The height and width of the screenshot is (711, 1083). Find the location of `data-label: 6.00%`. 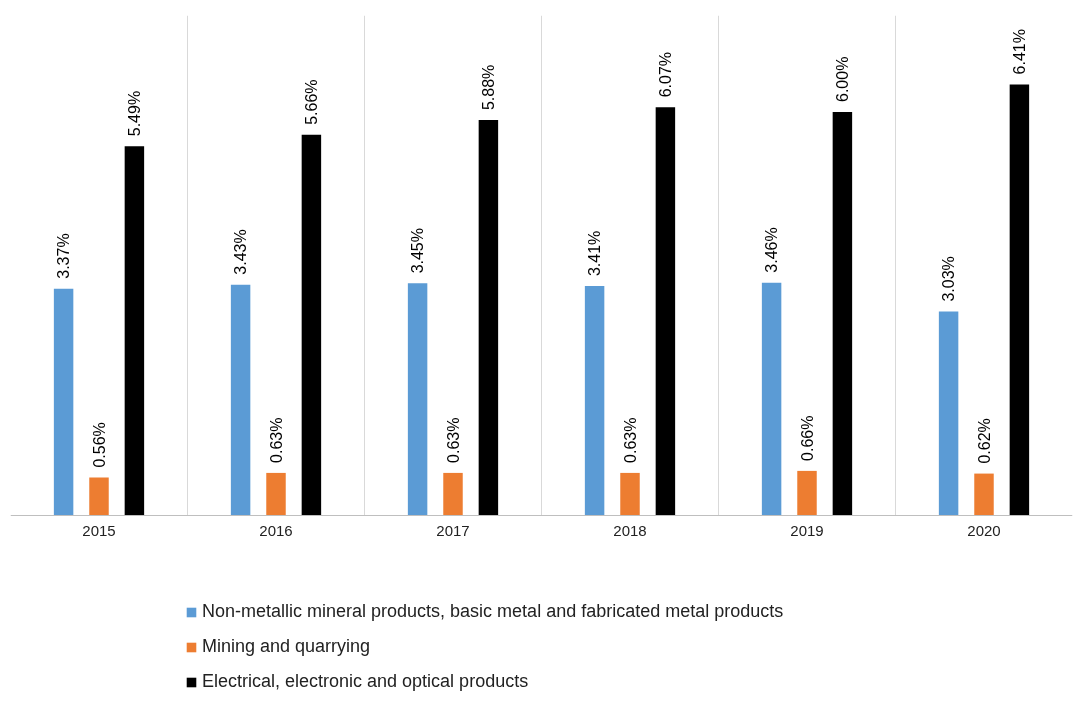

data-label: 6.00% is located at coordinates (842, 79).